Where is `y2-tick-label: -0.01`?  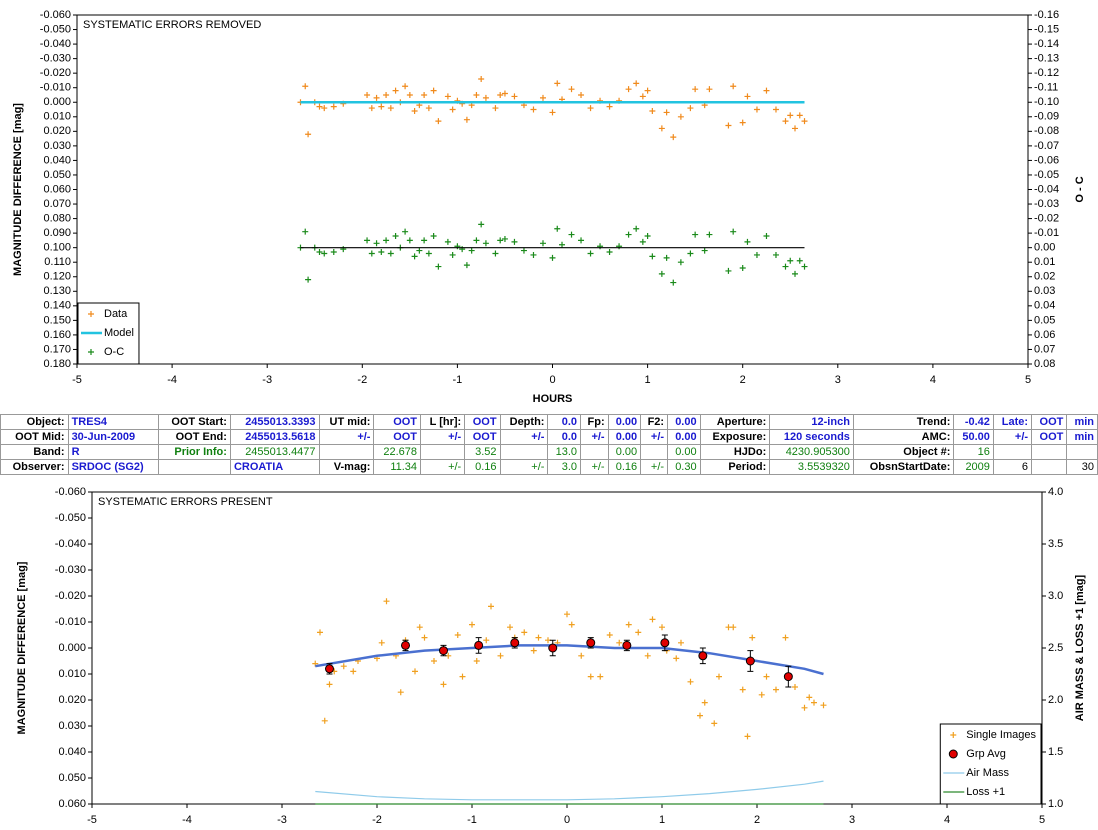 y2-tick-label: -0.01 is located at coordinates (1046, 233).